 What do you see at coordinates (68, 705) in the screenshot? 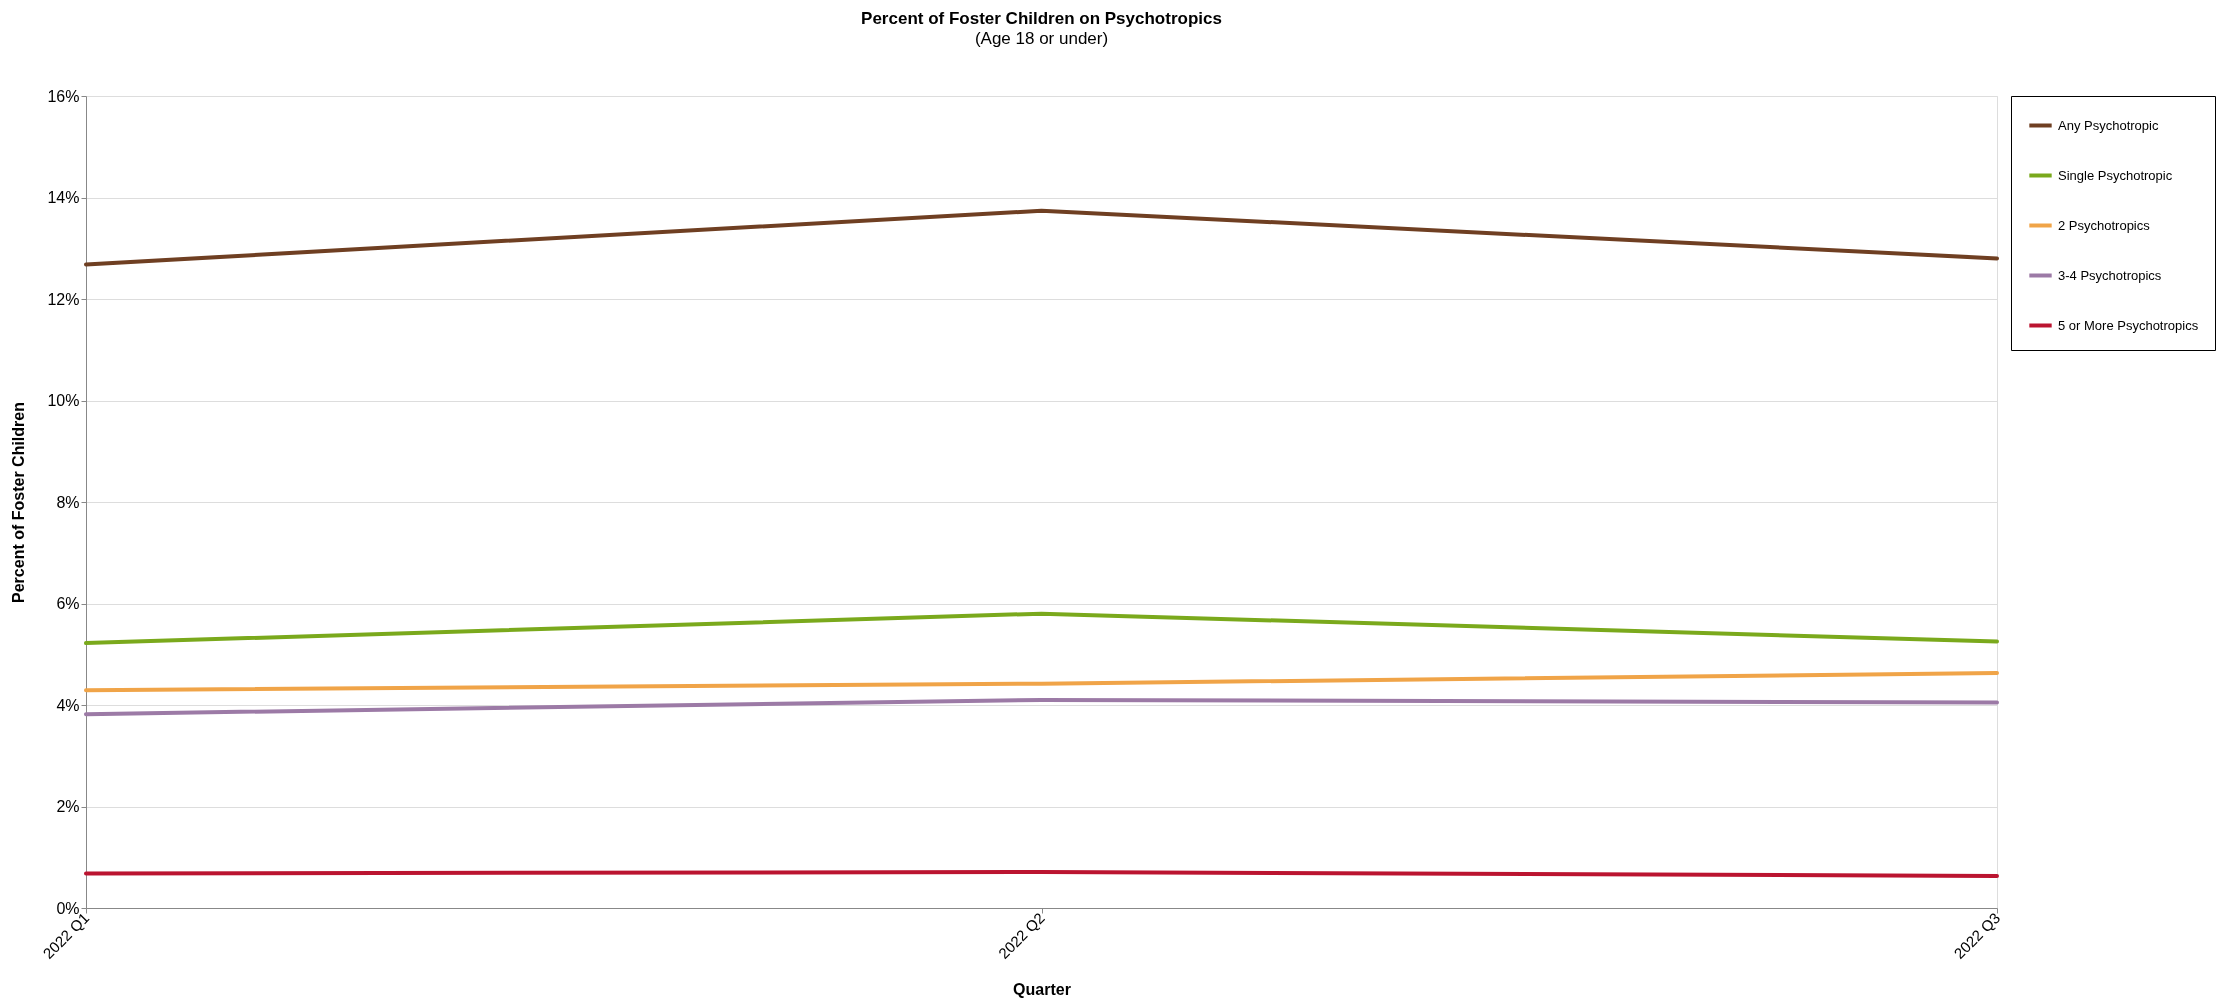
I see `y-tick-label: 4%` at bounding box center [68, 705].